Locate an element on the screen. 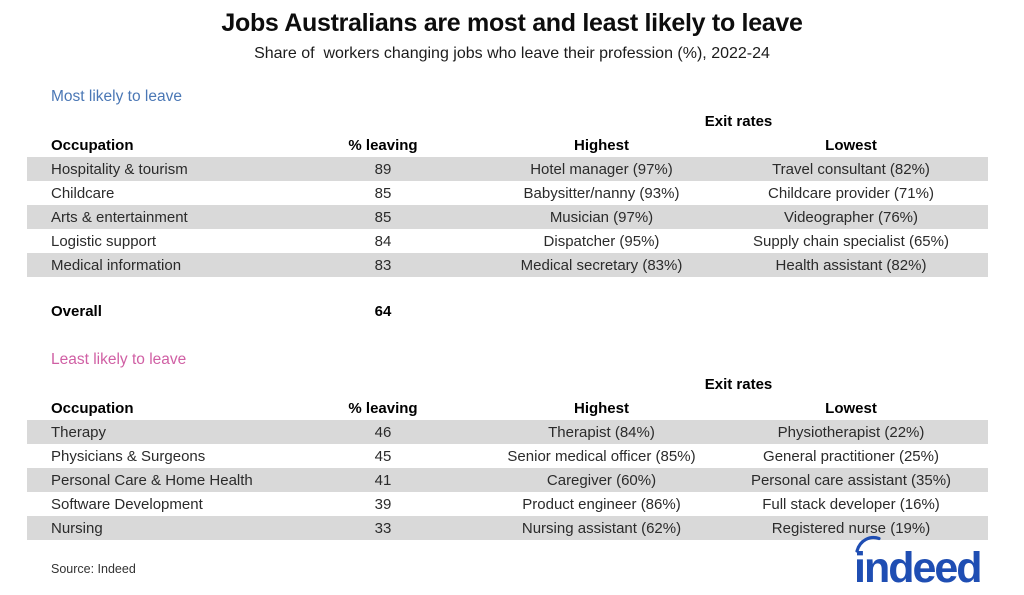 The width and height of the screenshot is (1024, 595). occupation-cell: Logistic support is located at coordinates (104, 241).